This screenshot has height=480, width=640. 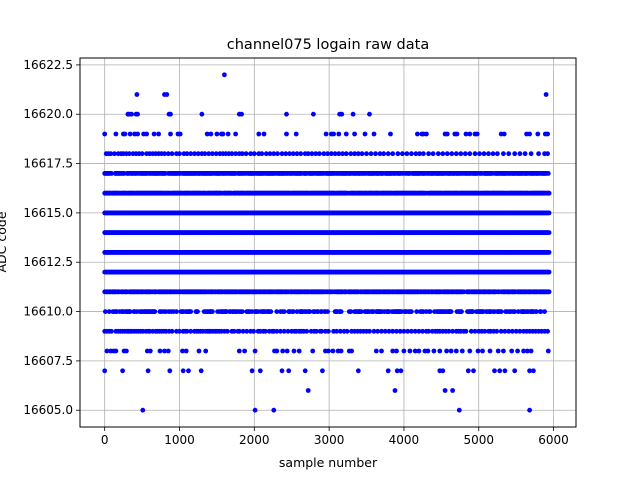 I want to click on x-tick-label: 3000, so click(x=329, y=440).